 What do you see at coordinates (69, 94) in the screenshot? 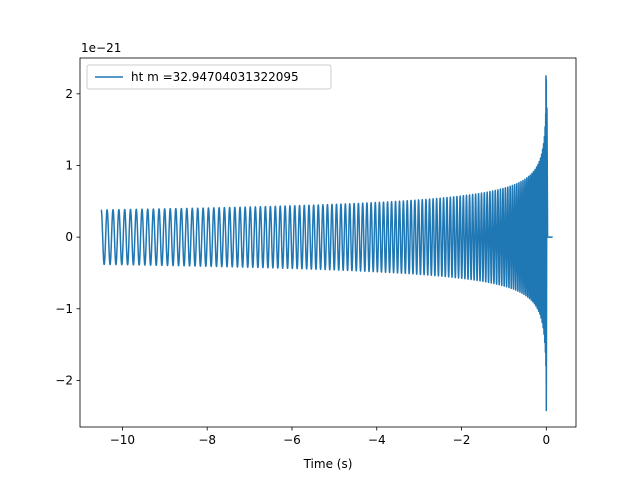
I see `y-tick-label: 2` at bounding box center [69, 94].